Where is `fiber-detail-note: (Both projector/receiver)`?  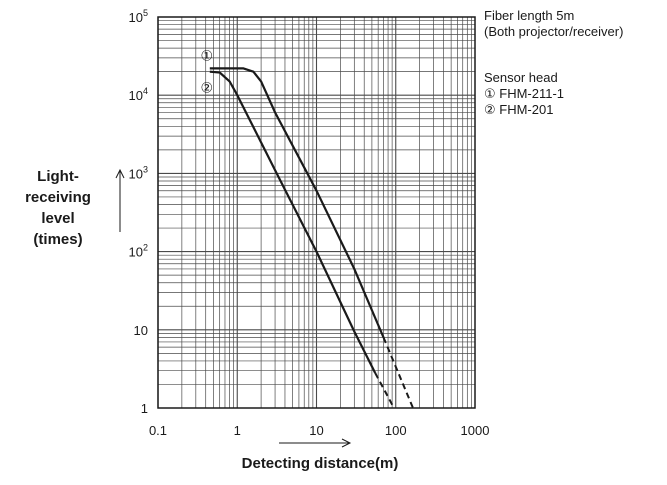 fiber-detail-note: (Both projector/receiver) is located at coordinates (554, 31).